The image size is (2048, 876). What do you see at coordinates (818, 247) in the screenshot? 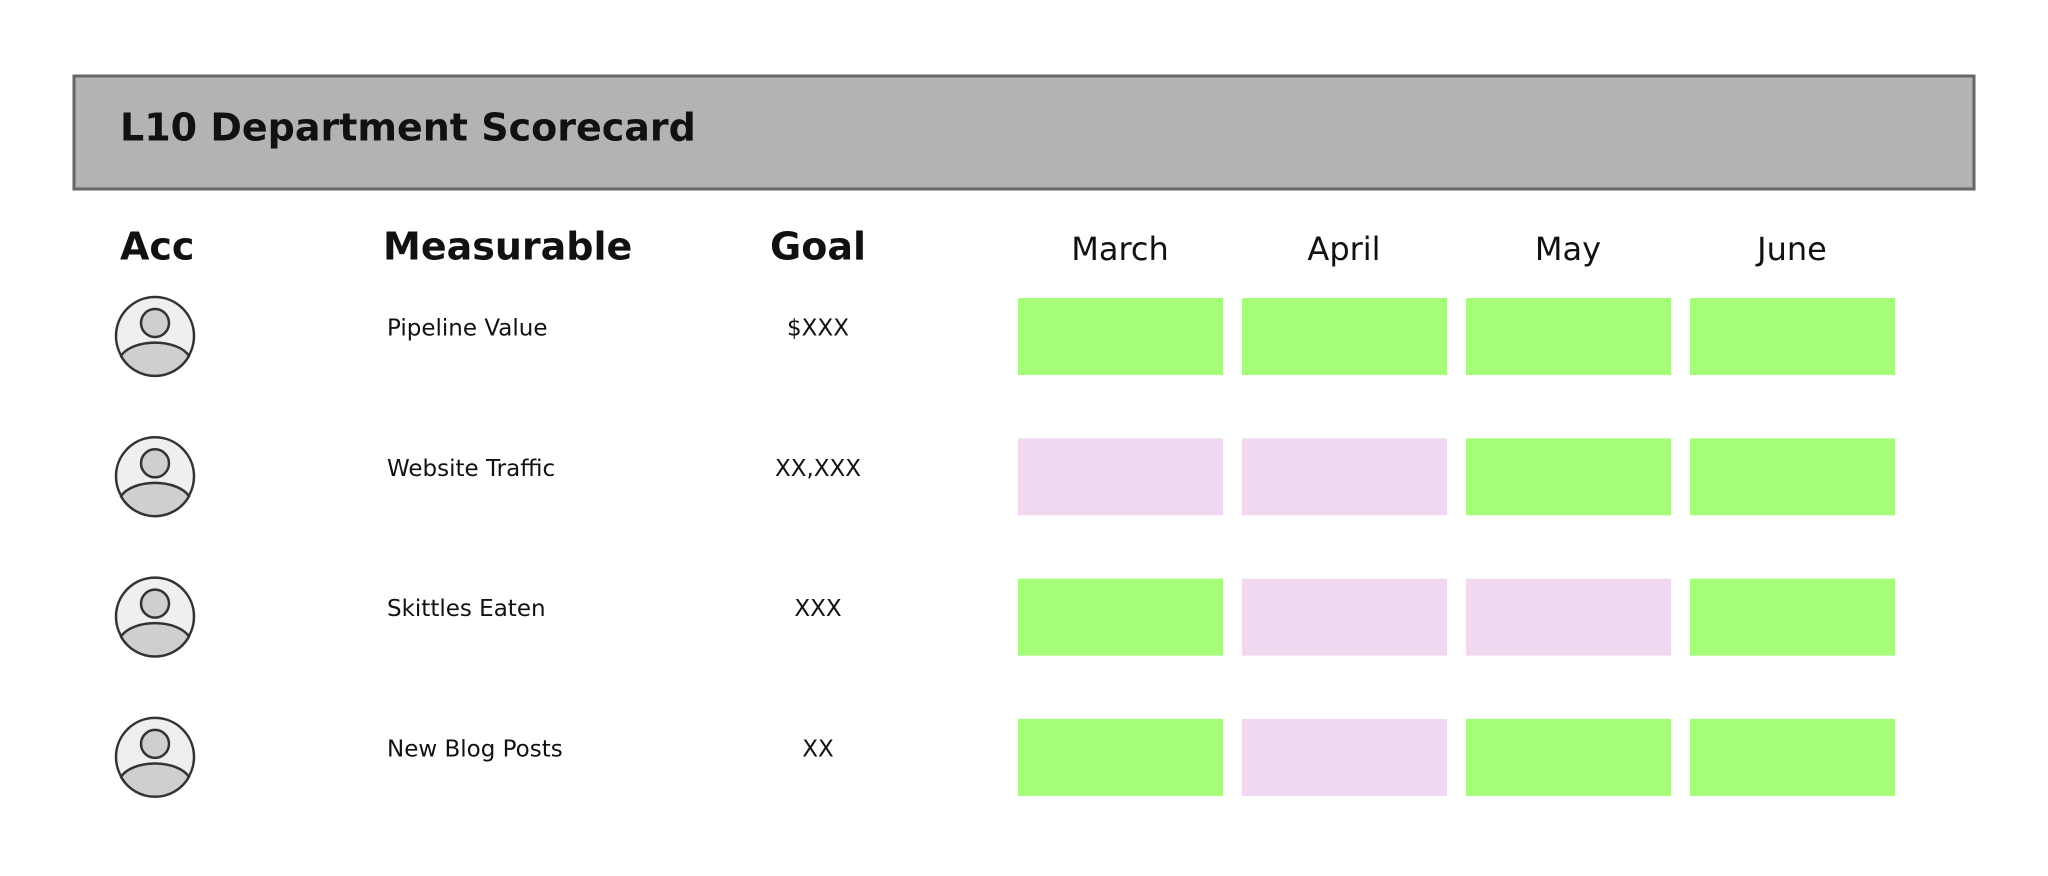
I see `column-header: Goal` at bounding box center [818, 247].